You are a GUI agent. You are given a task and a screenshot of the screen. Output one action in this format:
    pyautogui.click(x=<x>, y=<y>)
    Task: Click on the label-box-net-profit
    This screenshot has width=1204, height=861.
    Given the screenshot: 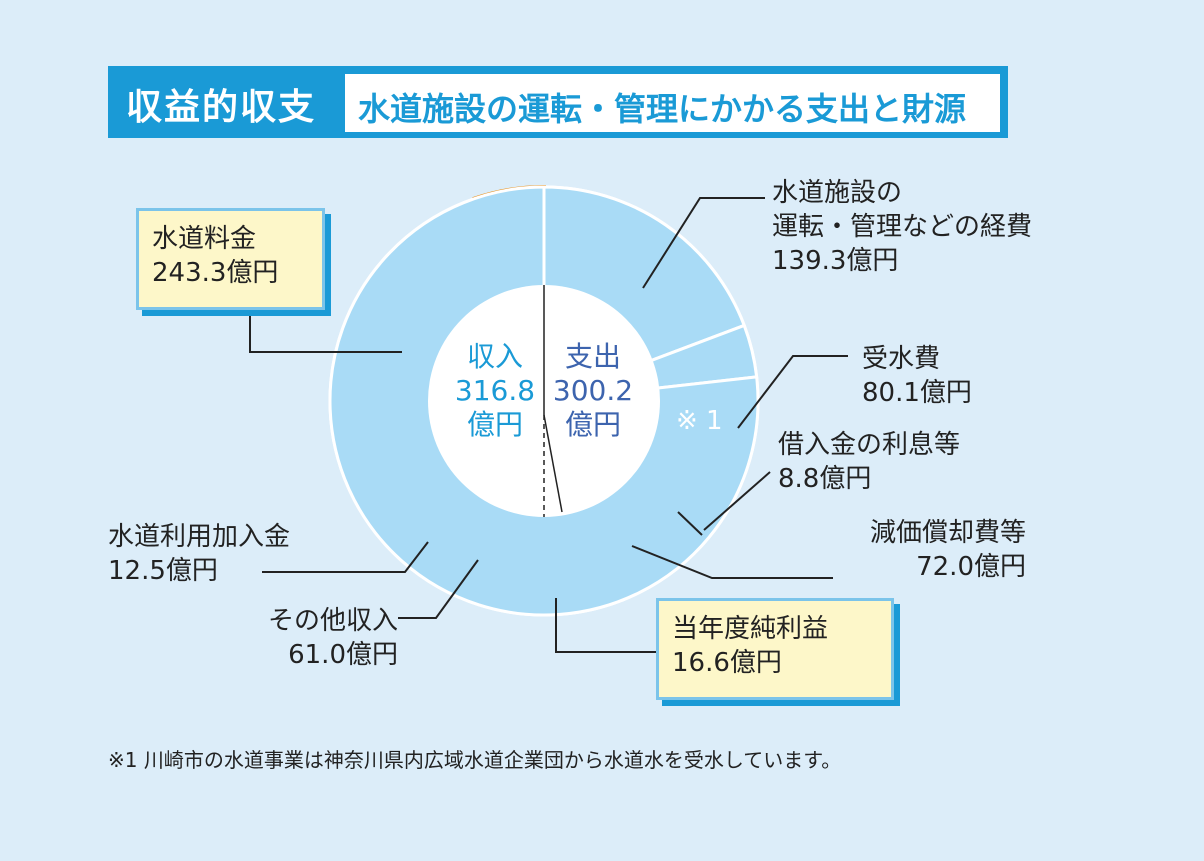 What is the action you would take?
    pyautogui.click(x=775, y=649)
    